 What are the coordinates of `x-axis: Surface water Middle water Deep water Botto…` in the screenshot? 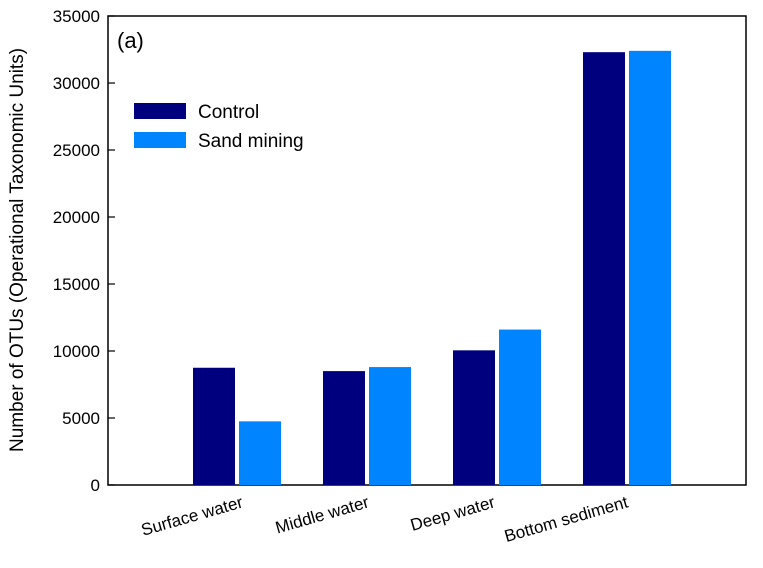 It's located at (384, 519).